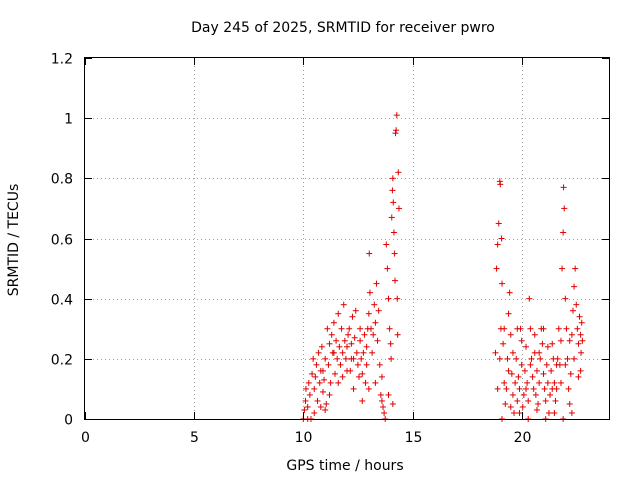  I want to click on x-tick-label: 10, so click(304, 438).